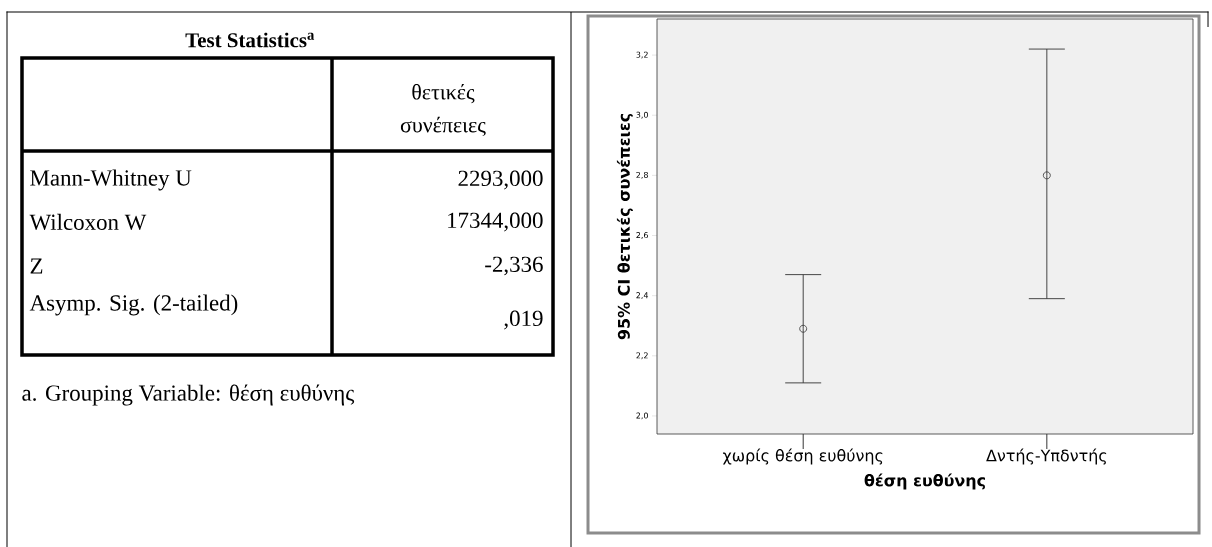 The image size is (1212, 547). What do you see at coordinates (1046, 456) in the screenshot?
I see `x-tick-label: Δντής-Υπδντής` at bounding box center [1046, 456].